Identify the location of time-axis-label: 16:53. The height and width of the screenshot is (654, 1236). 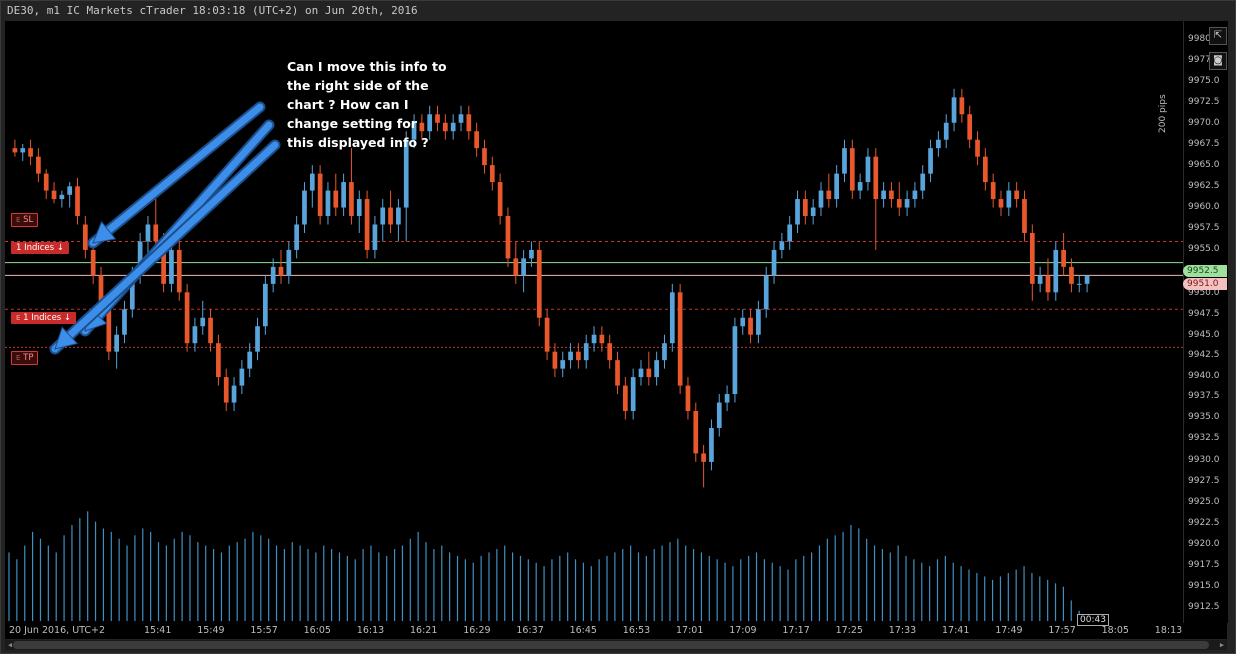
(636, 630).